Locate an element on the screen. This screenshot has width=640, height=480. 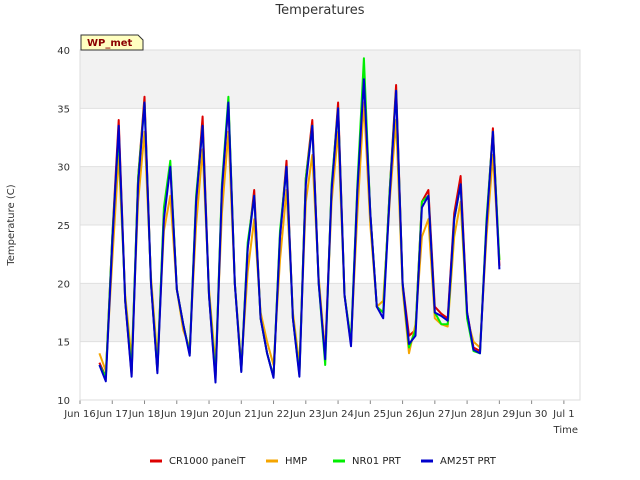
y-axis-ticks: 10 15 20 25 30 35 40 is located at coordinates (63, 226).